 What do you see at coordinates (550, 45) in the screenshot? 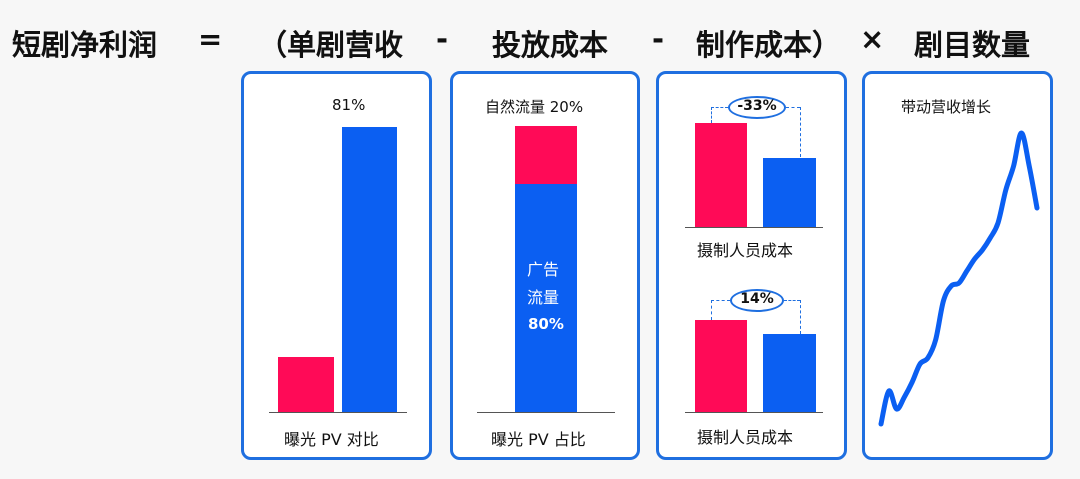
I see `formula-ad-cost: 投放成本` at bounding box center [550, 45].